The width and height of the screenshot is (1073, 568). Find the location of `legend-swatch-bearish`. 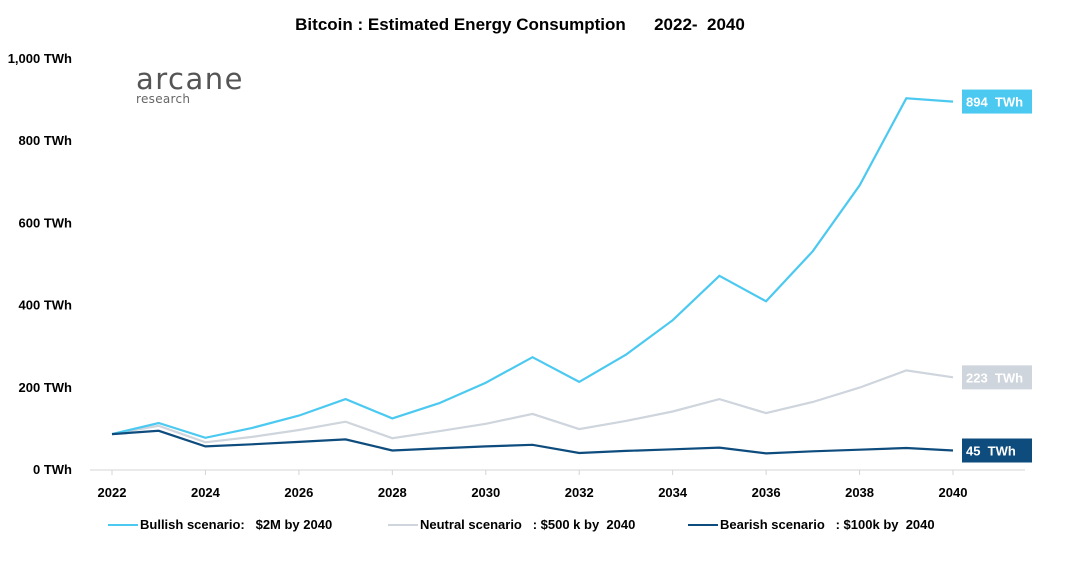

legend-swatch-bearish is located at coordinates (703, 524).